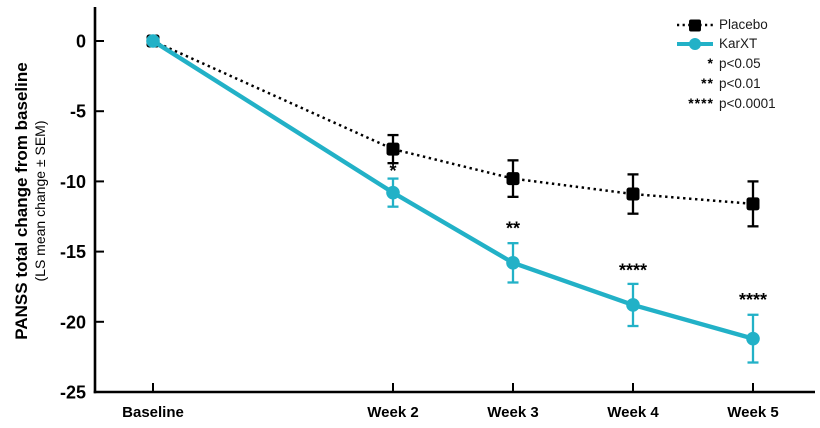  What do you see at coordinates (633, 412) in the screenshot?
I see `x-tick-label: Week 4` at bounding box center [633, 412].